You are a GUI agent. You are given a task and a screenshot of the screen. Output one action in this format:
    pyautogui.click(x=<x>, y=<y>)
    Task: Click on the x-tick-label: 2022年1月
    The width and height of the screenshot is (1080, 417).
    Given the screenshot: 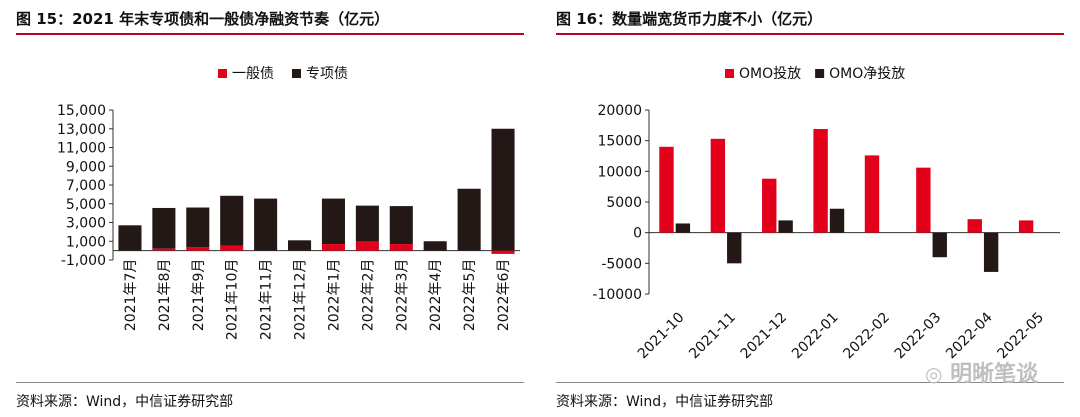 What is the action you would take?
    pyautogui.click(x=334, y=295)
    